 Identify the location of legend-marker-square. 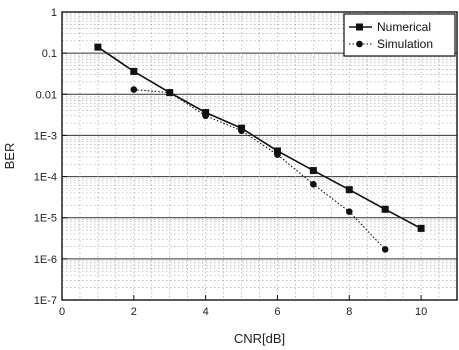
(359, 27).